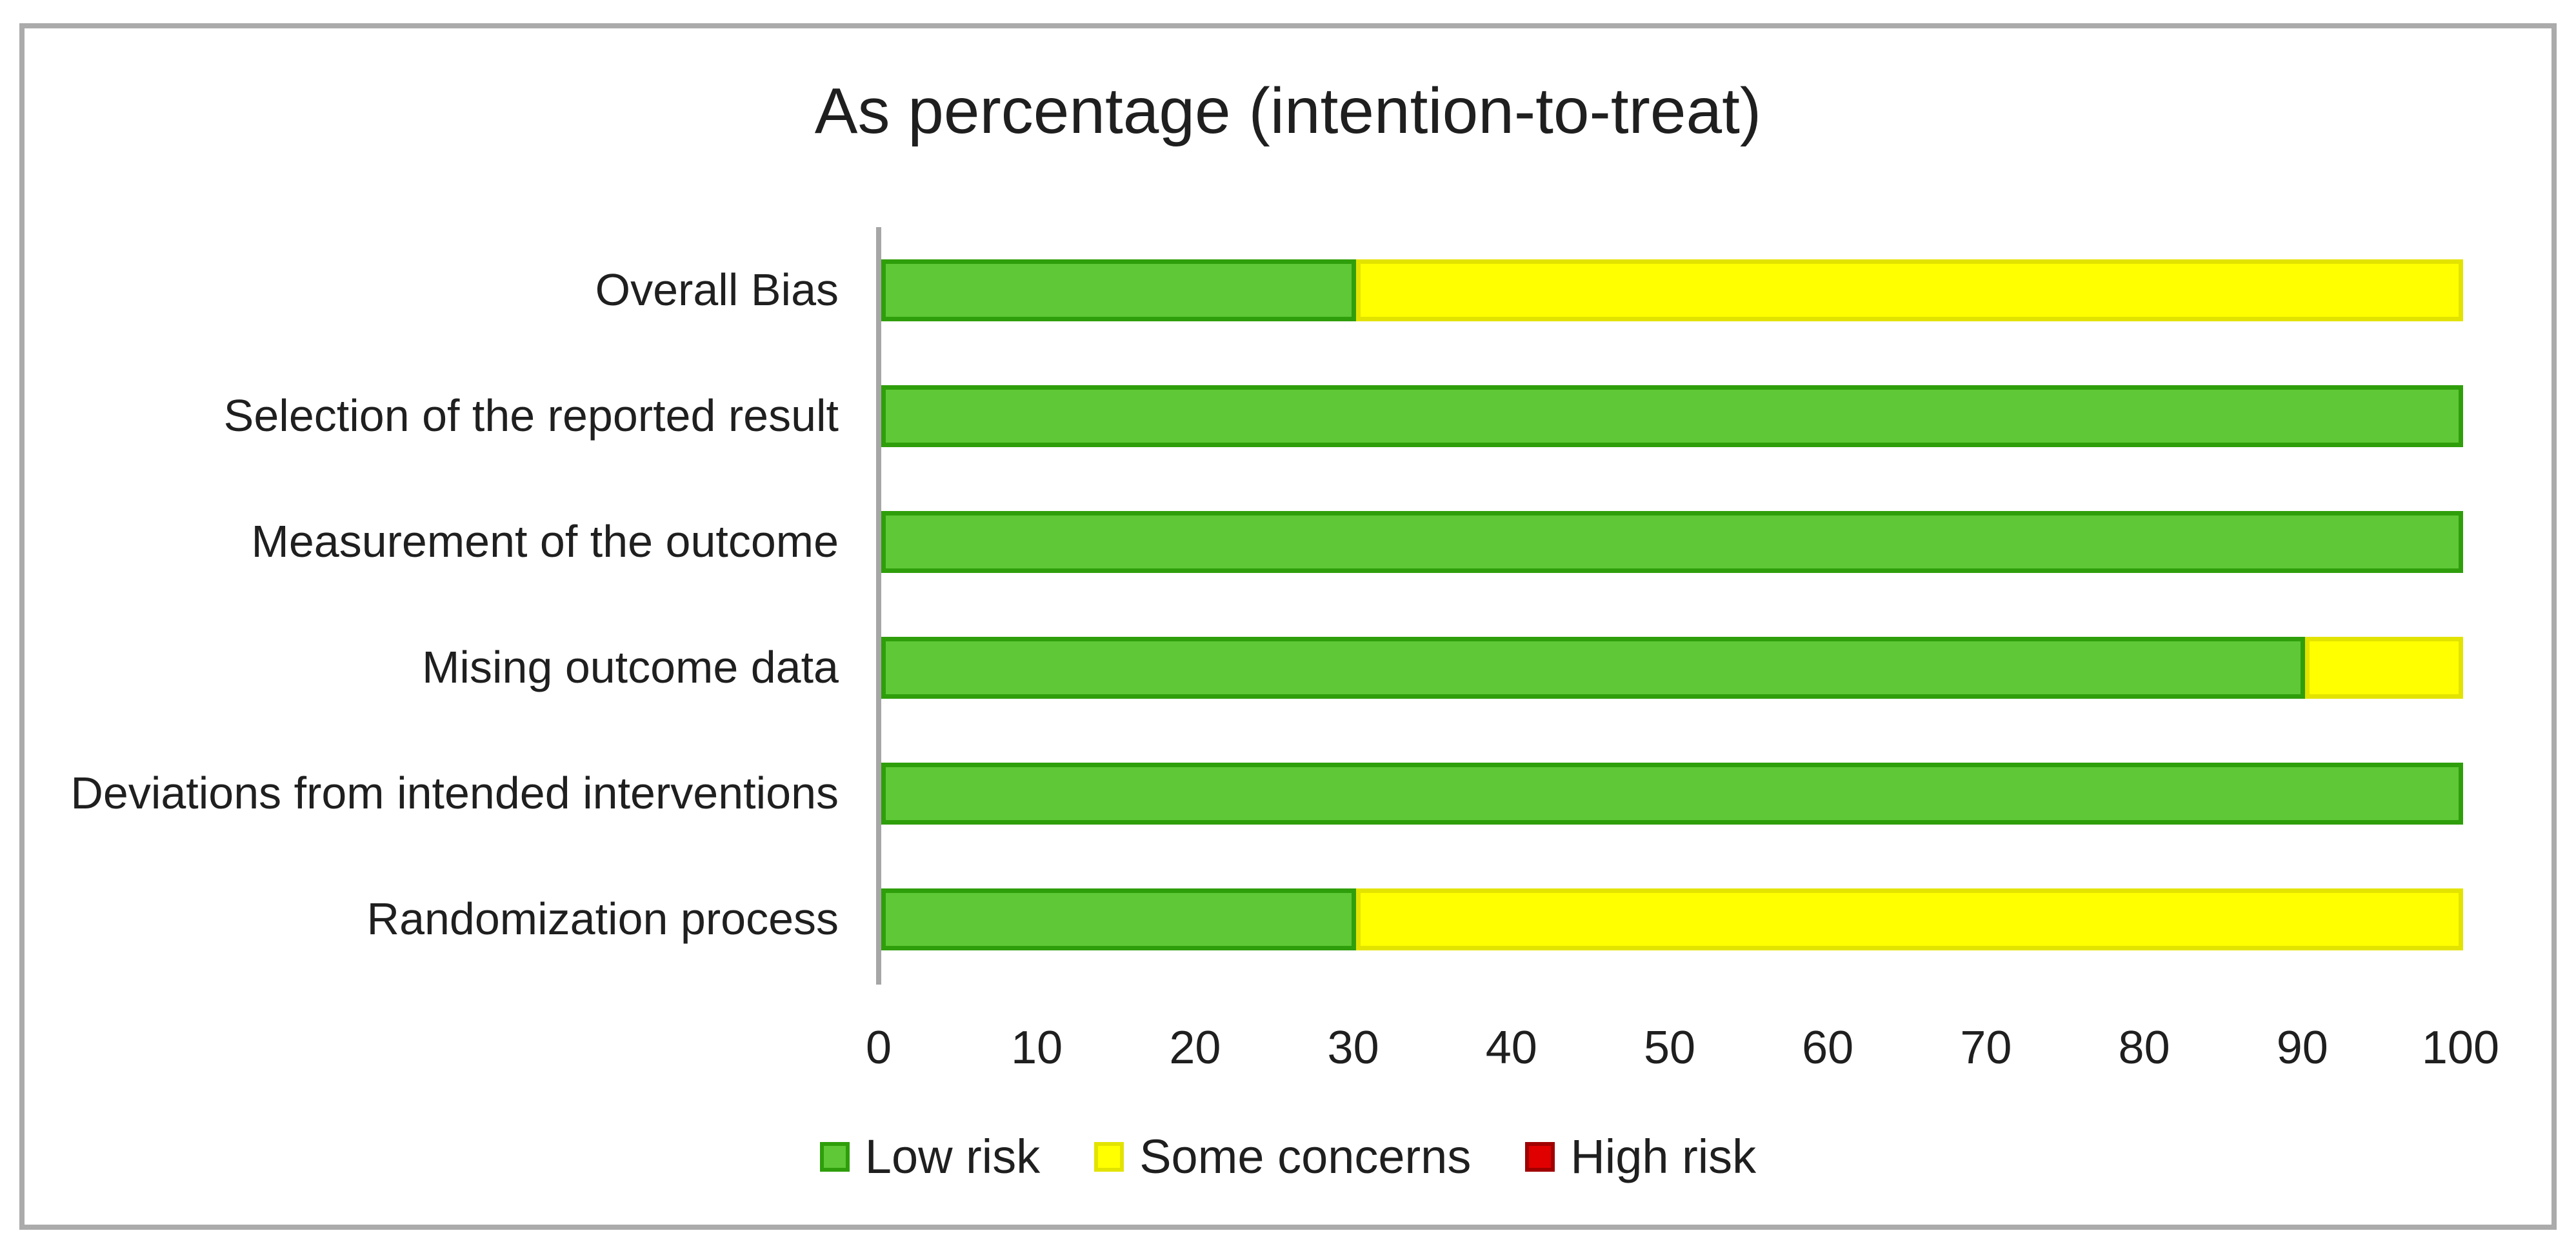 This screenshot has width=2576, height=1253. Describe the element at coordinates (1540, 1156) in the screenshot. I see `legend-swatch-high-risk` at that location.